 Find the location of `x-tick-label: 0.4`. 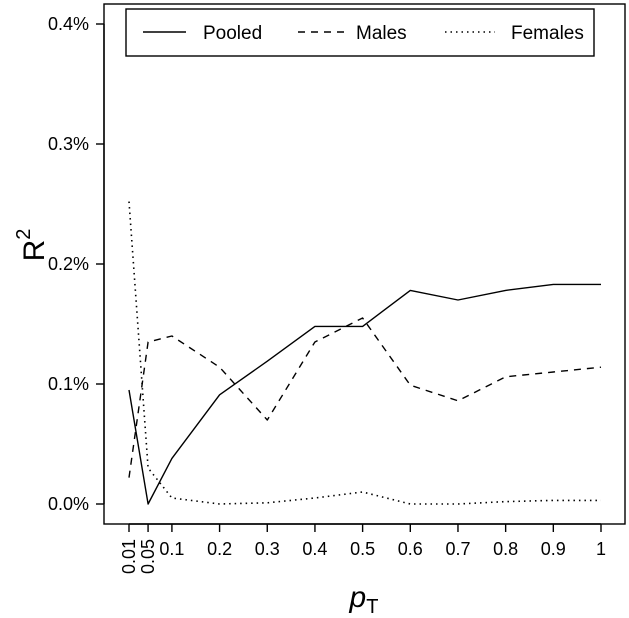

x-tick-label: 0.4 is located at coordinates (314, 549).